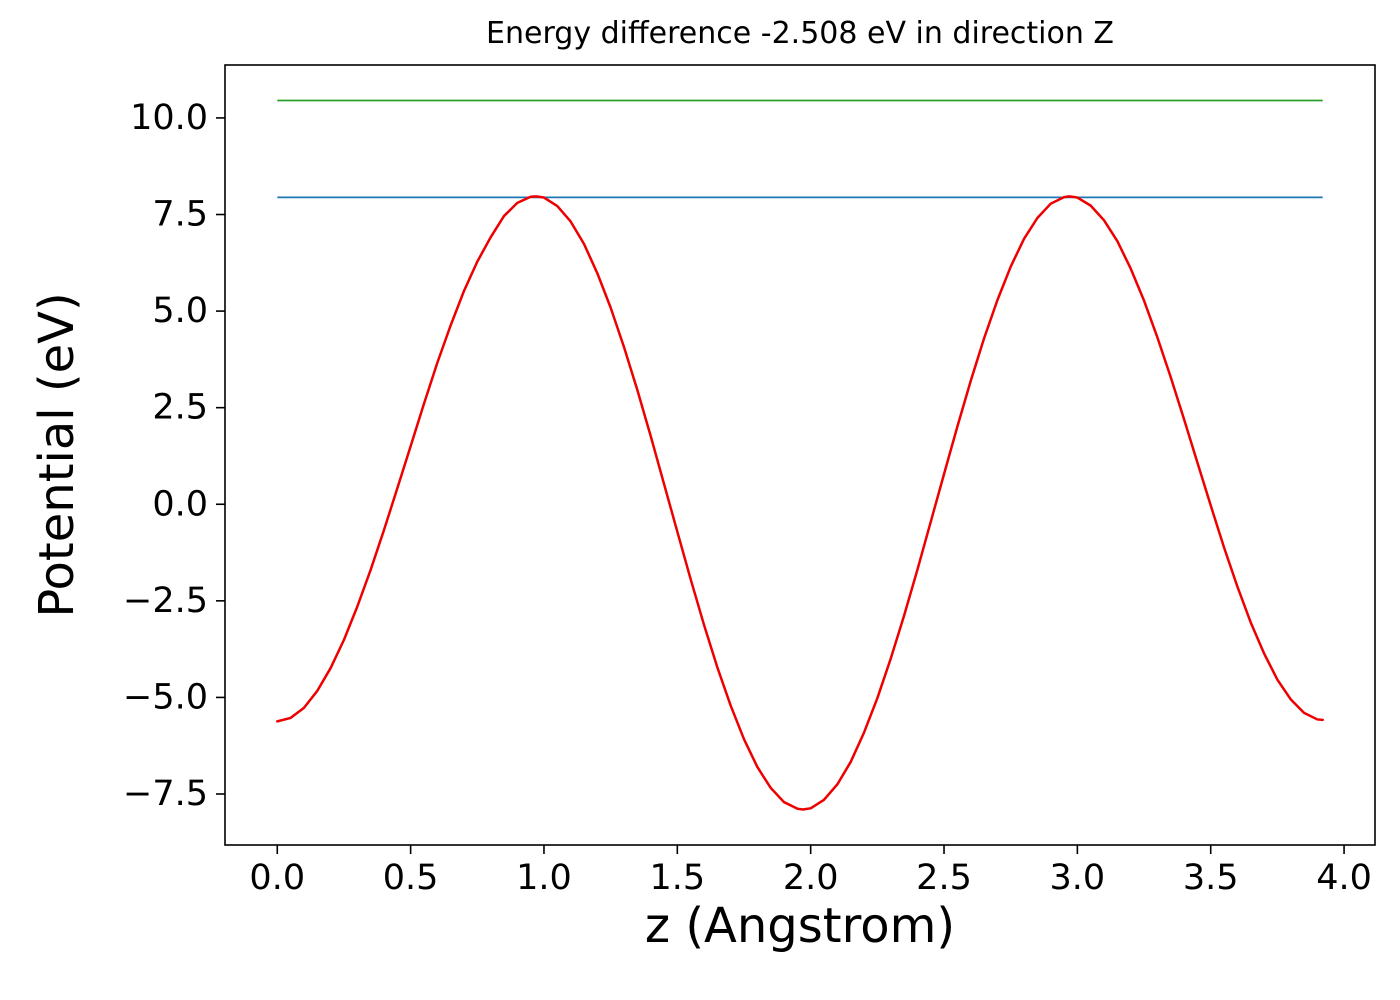  I want to click on y-tick-label: 0.0, so click(180, 504).